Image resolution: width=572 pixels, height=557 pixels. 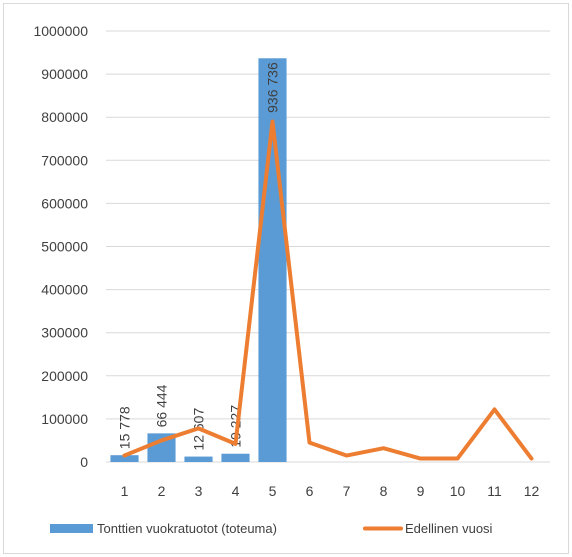 I want to click on x-tick-label: 4, so click(x=236, y=491).